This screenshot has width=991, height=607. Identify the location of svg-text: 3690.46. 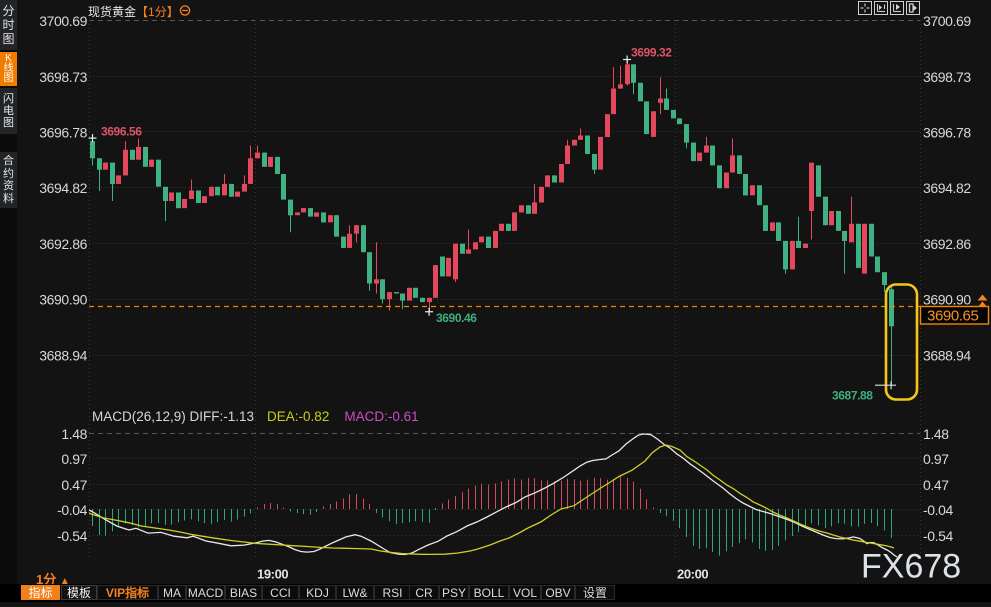
(456, 318).